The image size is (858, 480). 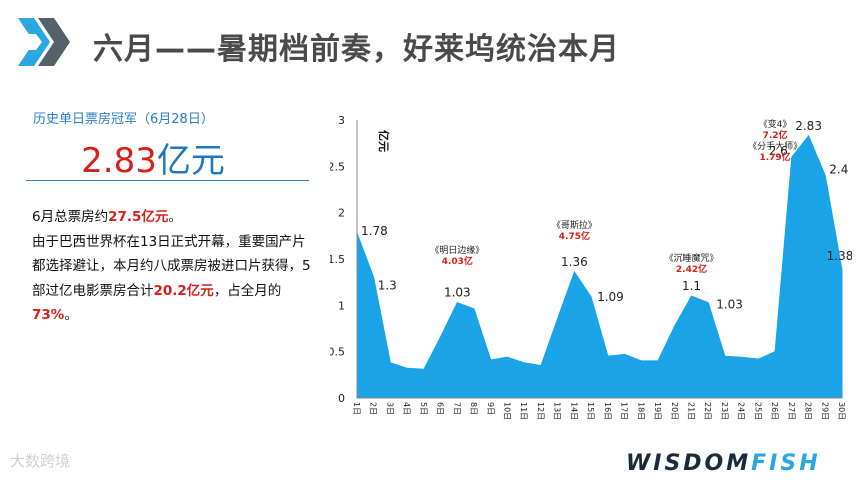 I want to click on x-tick-label: 9日, so click(x=490, y=408).